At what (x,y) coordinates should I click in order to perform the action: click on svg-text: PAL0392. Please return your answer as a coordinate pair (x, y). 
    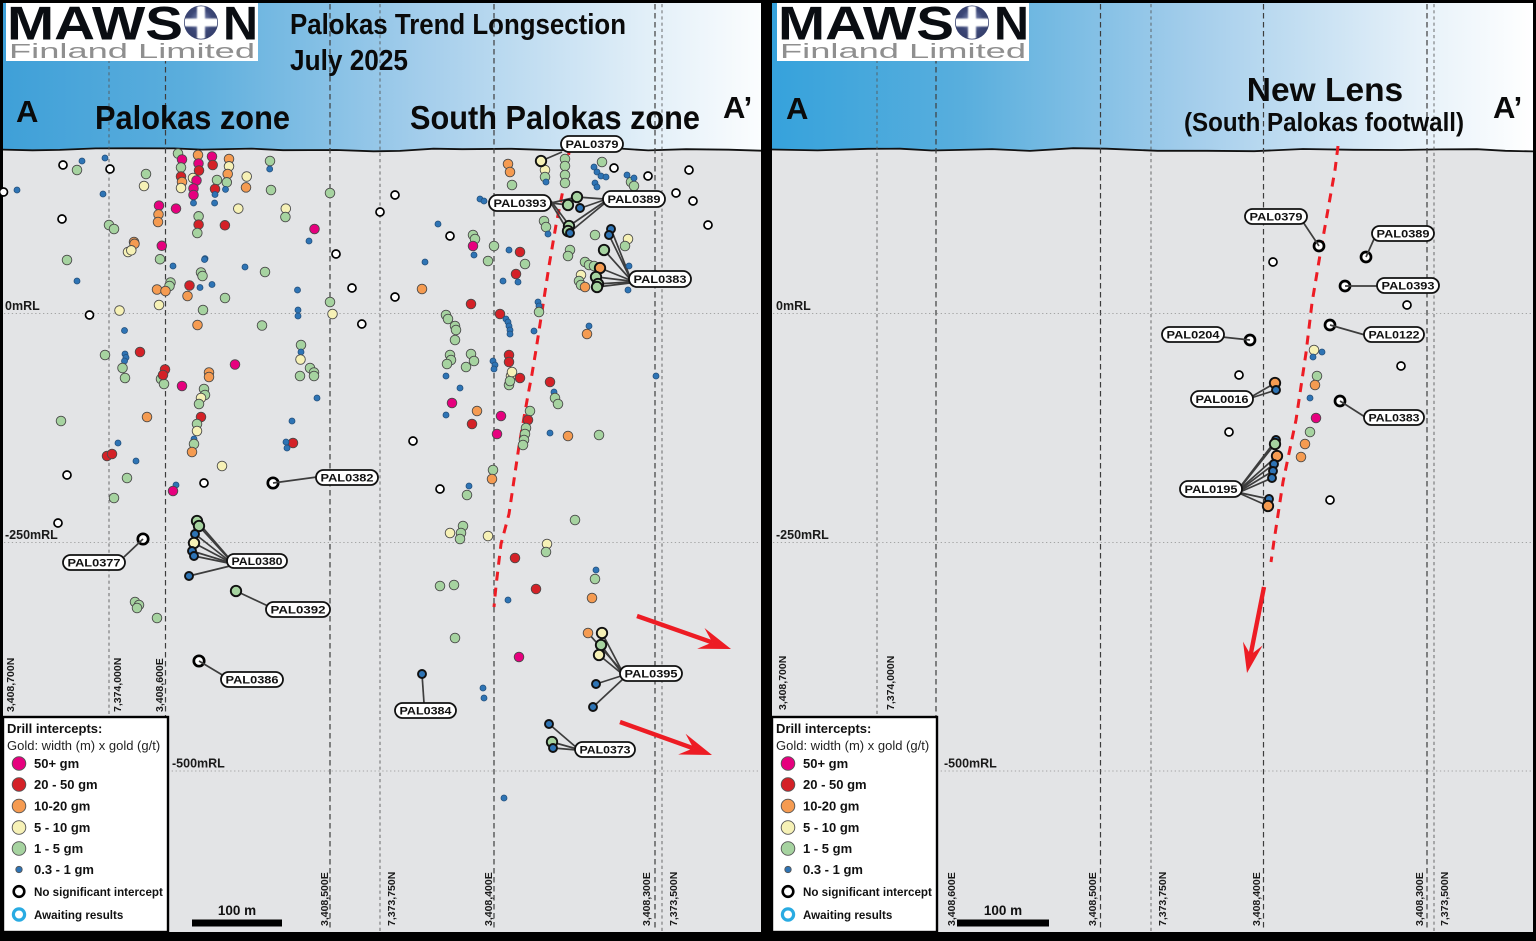
    Looking at the image, I should click on (298, 611).